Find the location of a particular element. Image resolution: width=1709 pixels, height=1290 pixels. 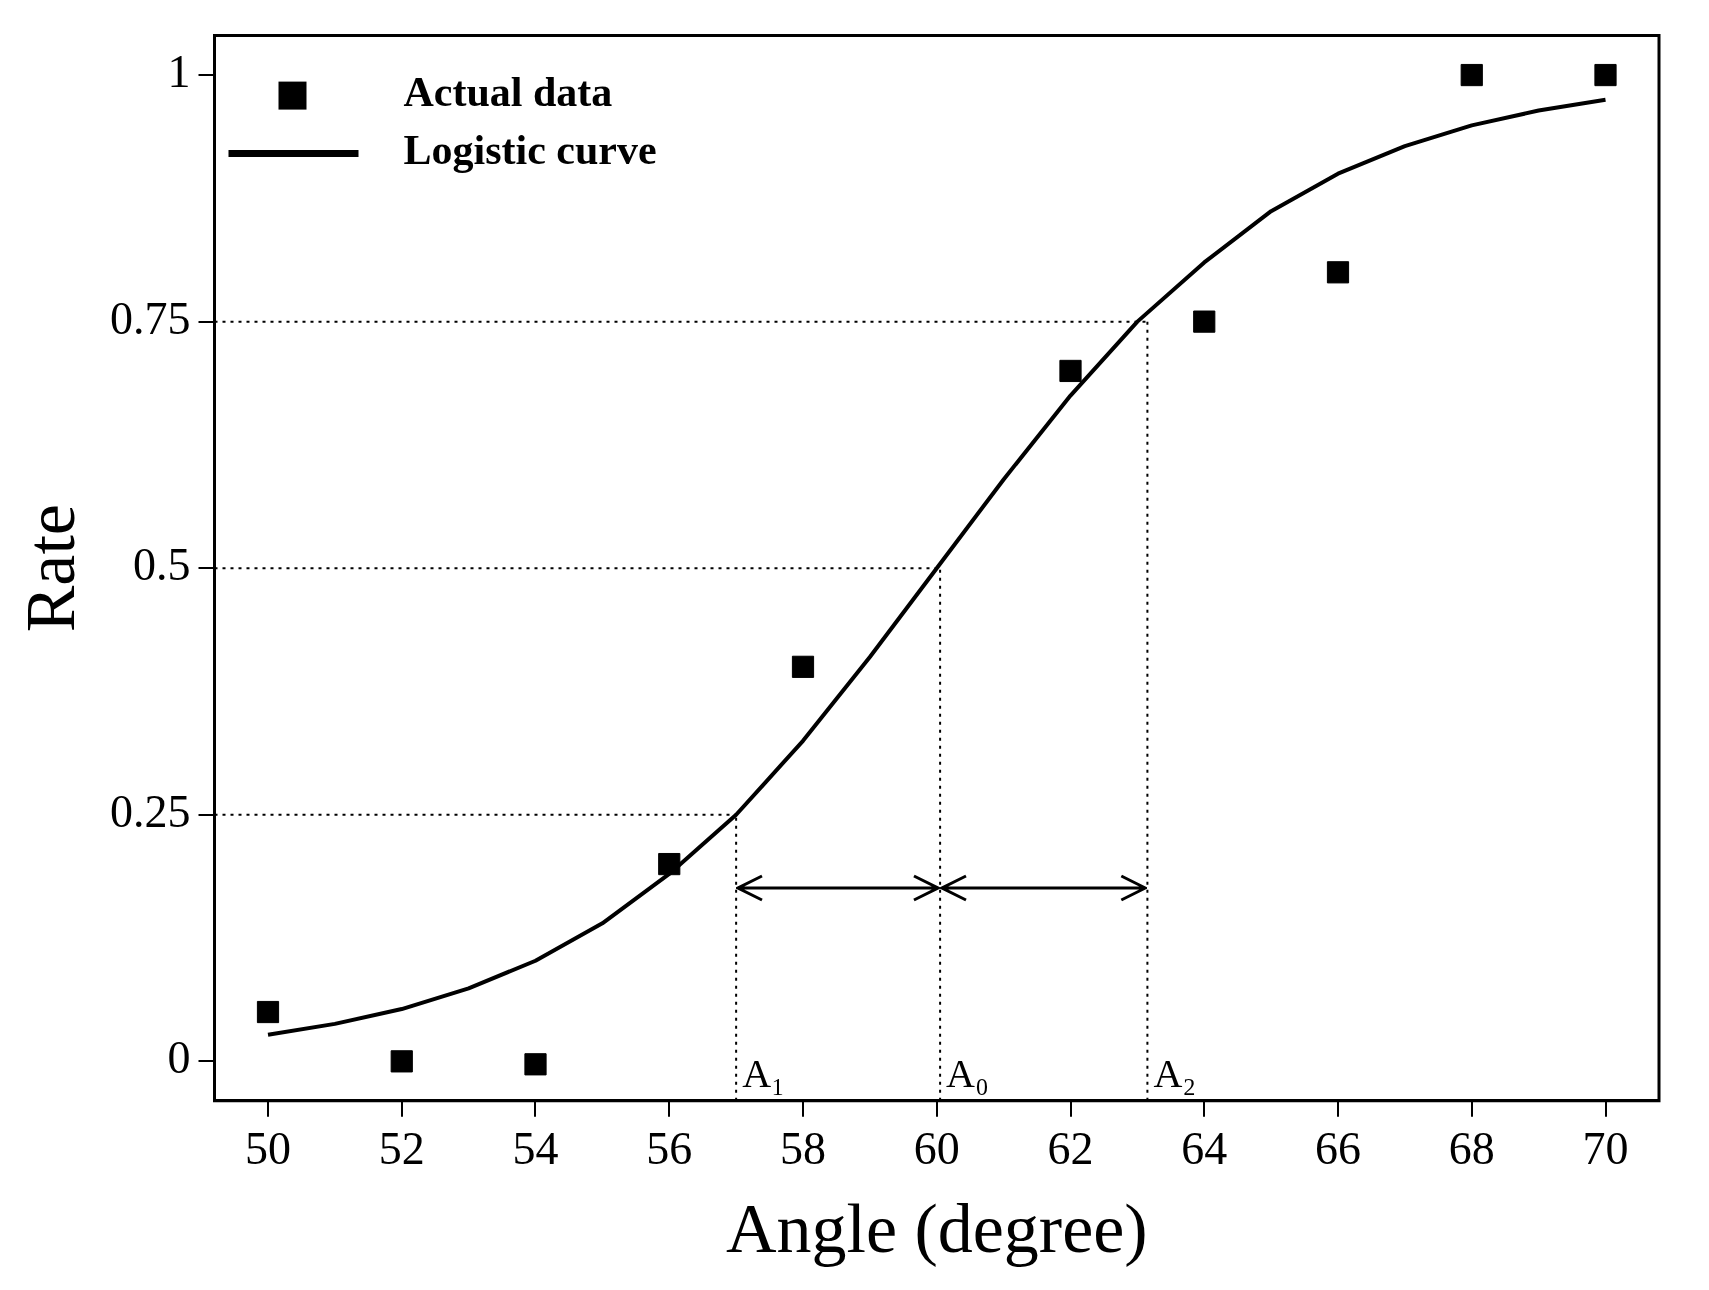

ref-line-label: A₀ is located at coordinates (967, 1074).